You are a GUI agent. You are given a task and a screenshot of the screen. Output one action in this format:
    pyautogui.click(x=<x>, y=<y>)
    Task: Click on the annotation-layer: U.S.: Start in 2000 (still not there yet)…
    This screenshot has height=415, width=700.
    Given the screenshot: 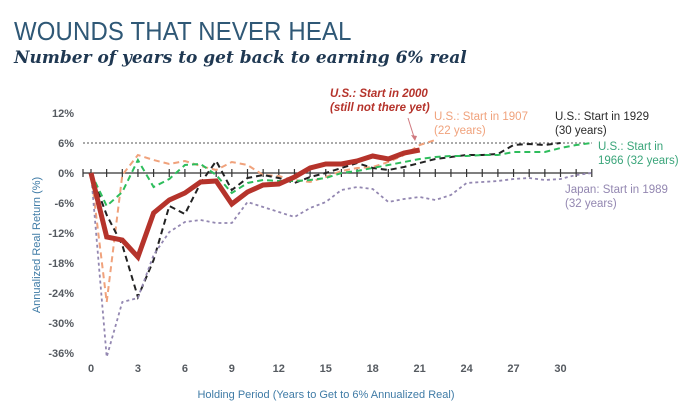 What is the action you would take?
    pyautogui.click(x=504, y=149)
    